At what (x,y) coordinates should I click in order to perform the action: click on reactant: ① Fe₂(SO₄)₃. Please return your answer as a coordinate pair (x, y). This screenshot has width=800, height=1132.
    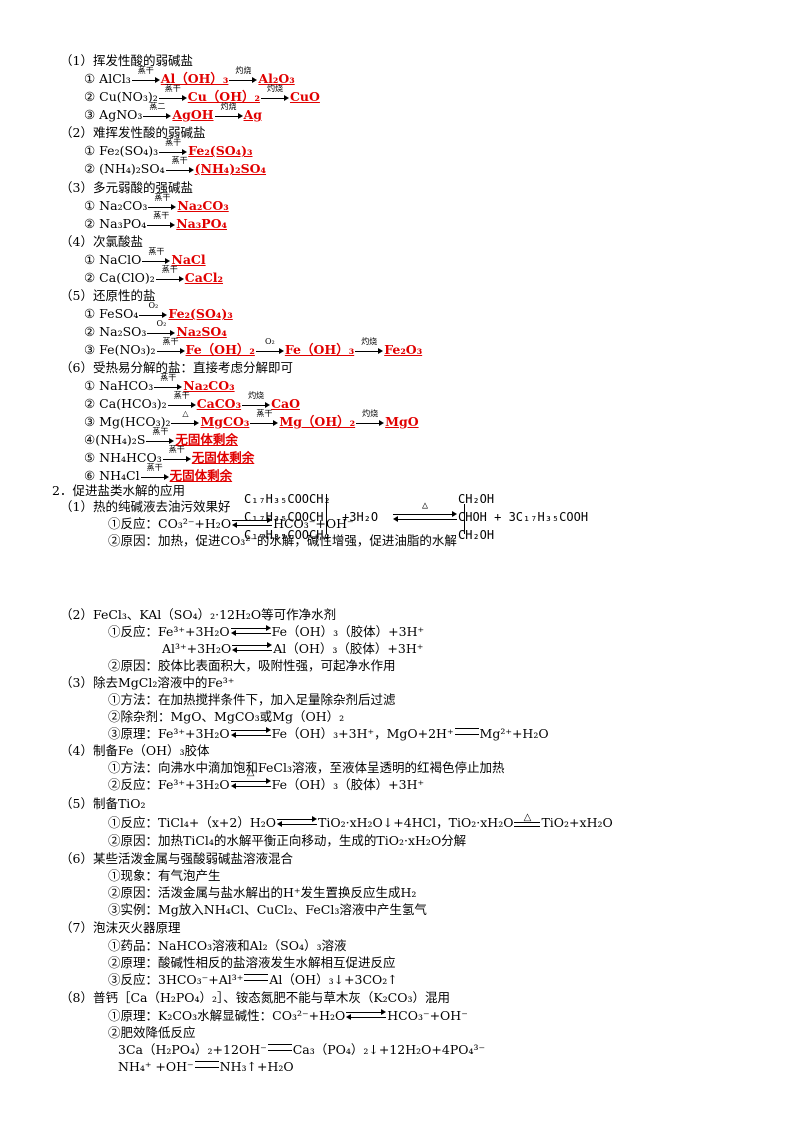
    Looking at the image, I should click on (121, 150).